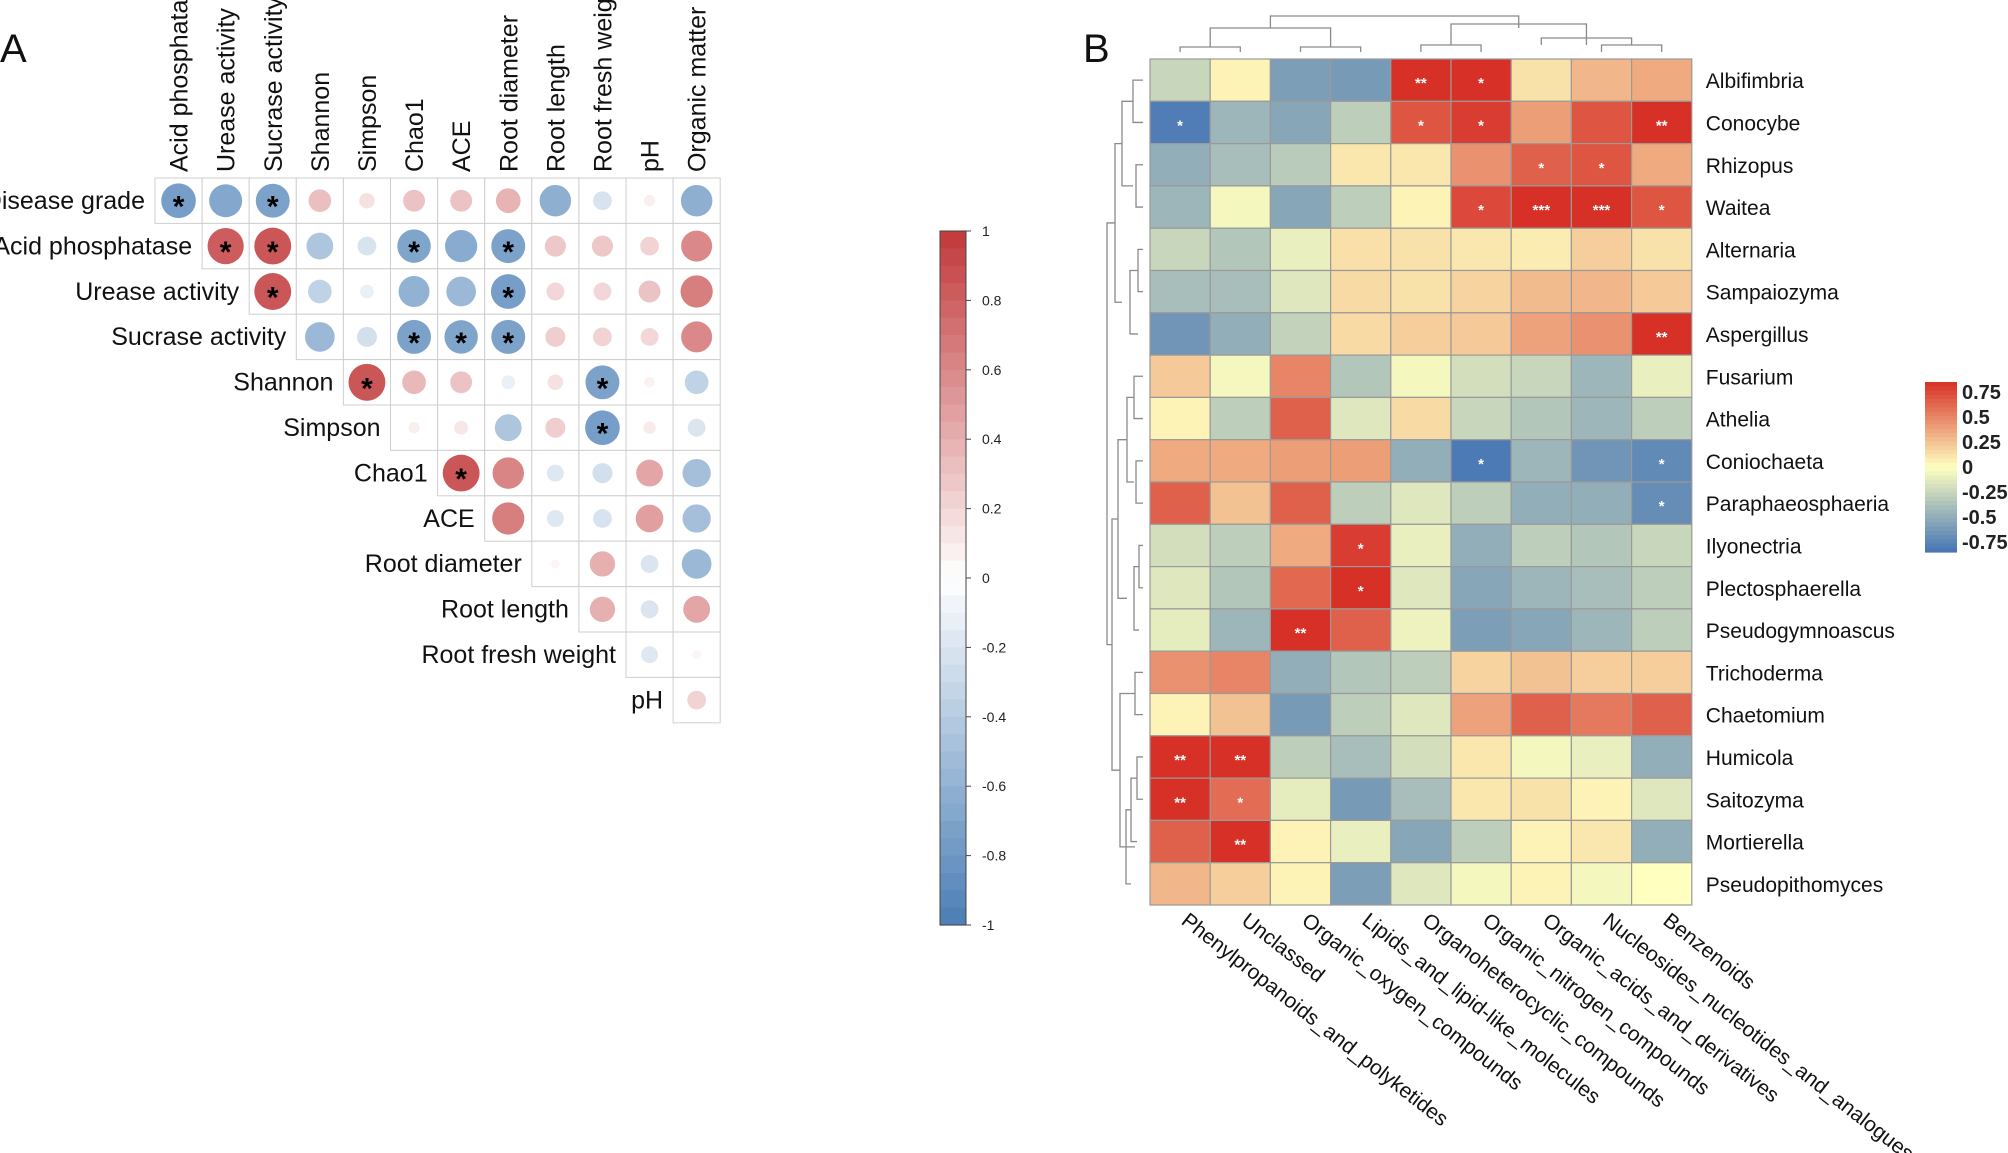  Describe the element at coordinates (1421, 33) in the screenshot. I see `column-dendrogram` at that location.